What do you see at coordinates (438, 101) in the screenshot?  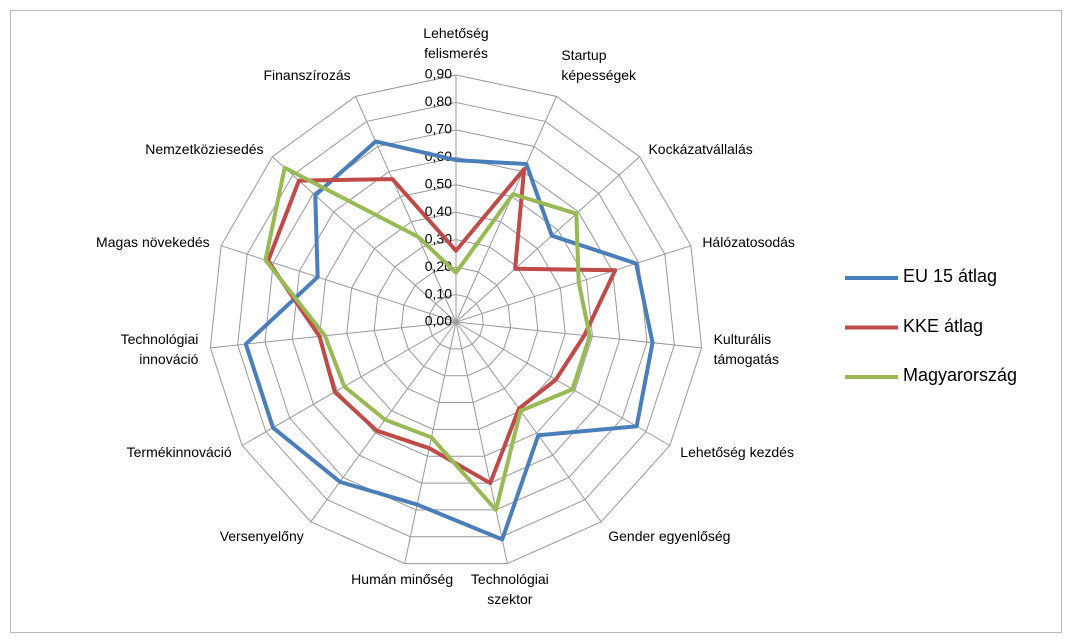 I see `y-tick-label: 0,80` at bounding box center [438, 101].